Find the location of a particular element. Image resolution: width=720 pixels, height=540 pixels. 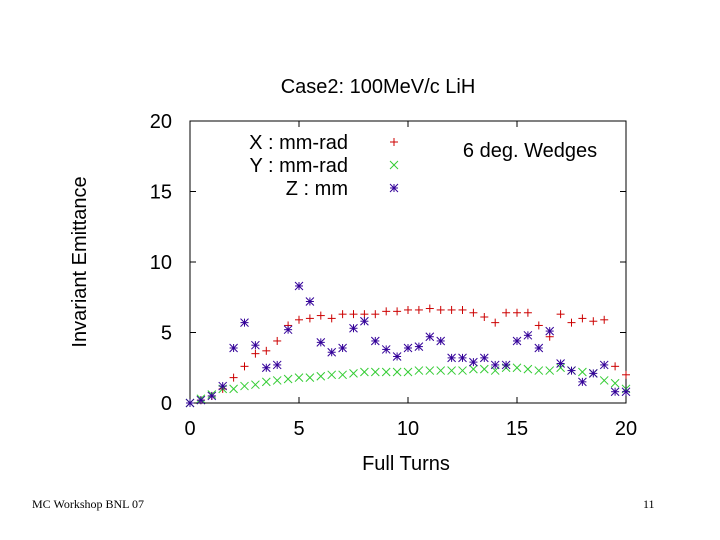

y-tick-label: 5 is located at coordinates (166, 334).